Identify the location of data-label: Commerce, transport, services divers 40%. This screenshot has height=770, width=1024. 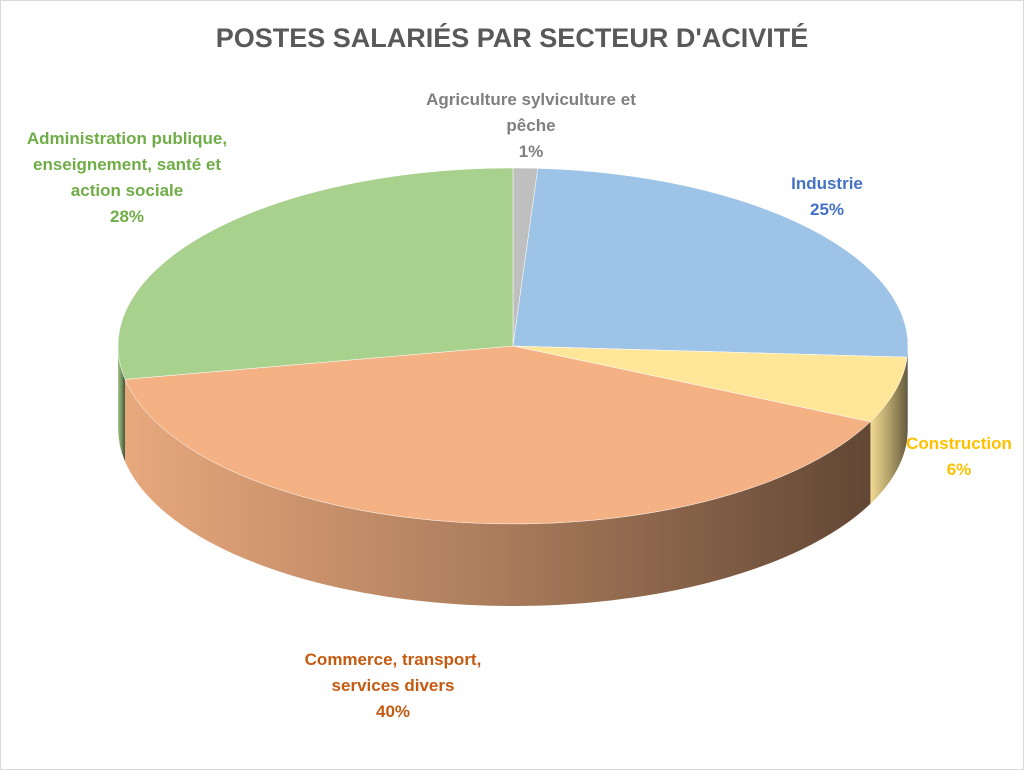
(393, 686).